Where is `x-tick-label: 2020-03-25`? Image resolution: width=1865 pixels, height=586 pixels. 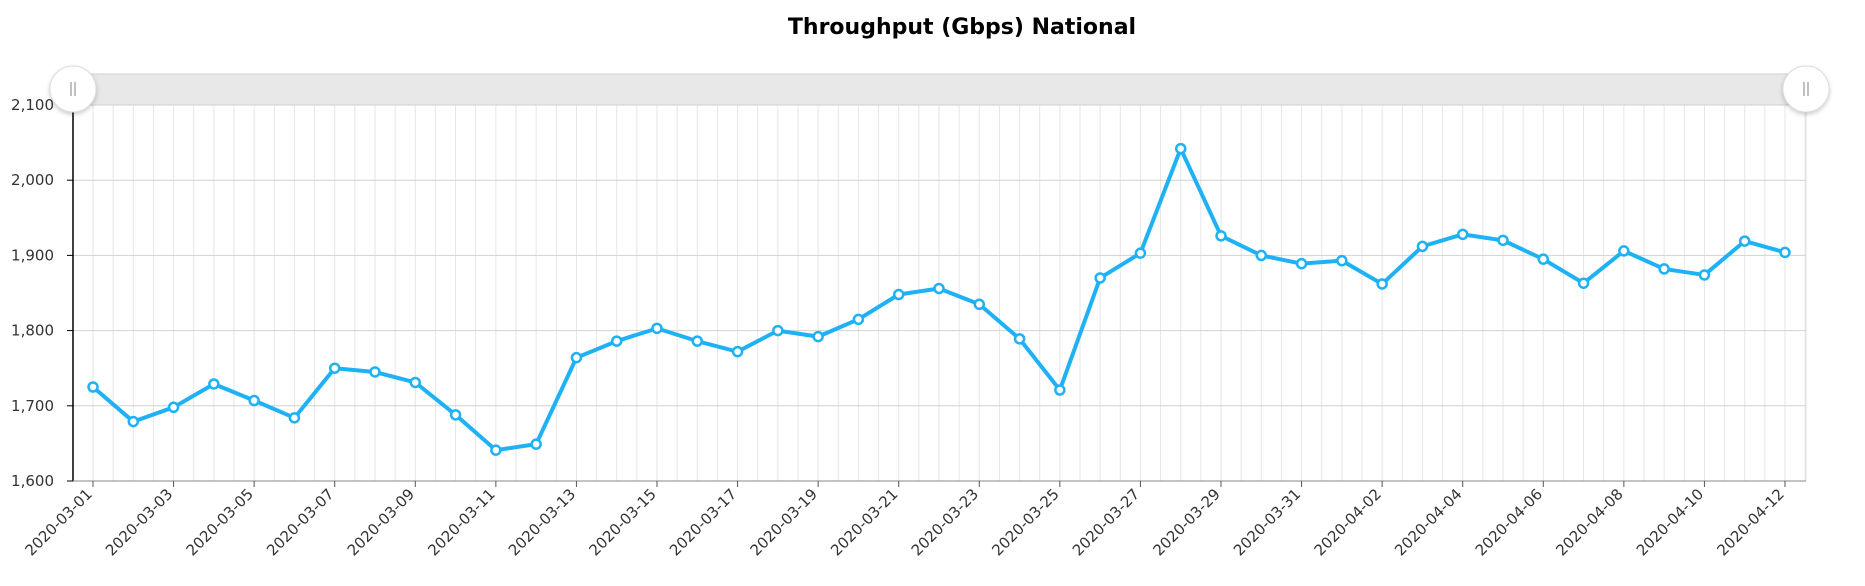
x-tick-label: 2020-03-25 is located at coordinates (1025, 522).